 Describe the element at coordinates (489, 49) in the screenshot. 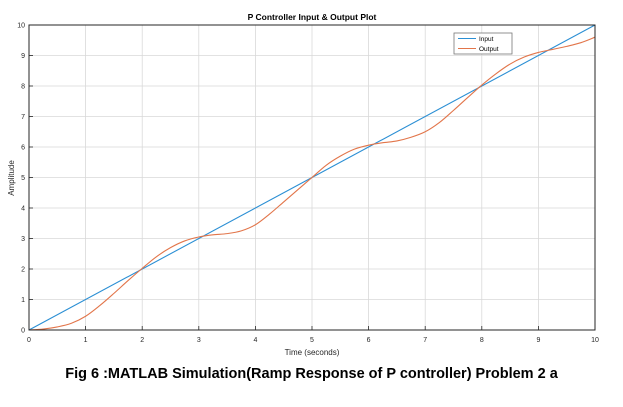

I see `legend-output-label: Output` at that location.